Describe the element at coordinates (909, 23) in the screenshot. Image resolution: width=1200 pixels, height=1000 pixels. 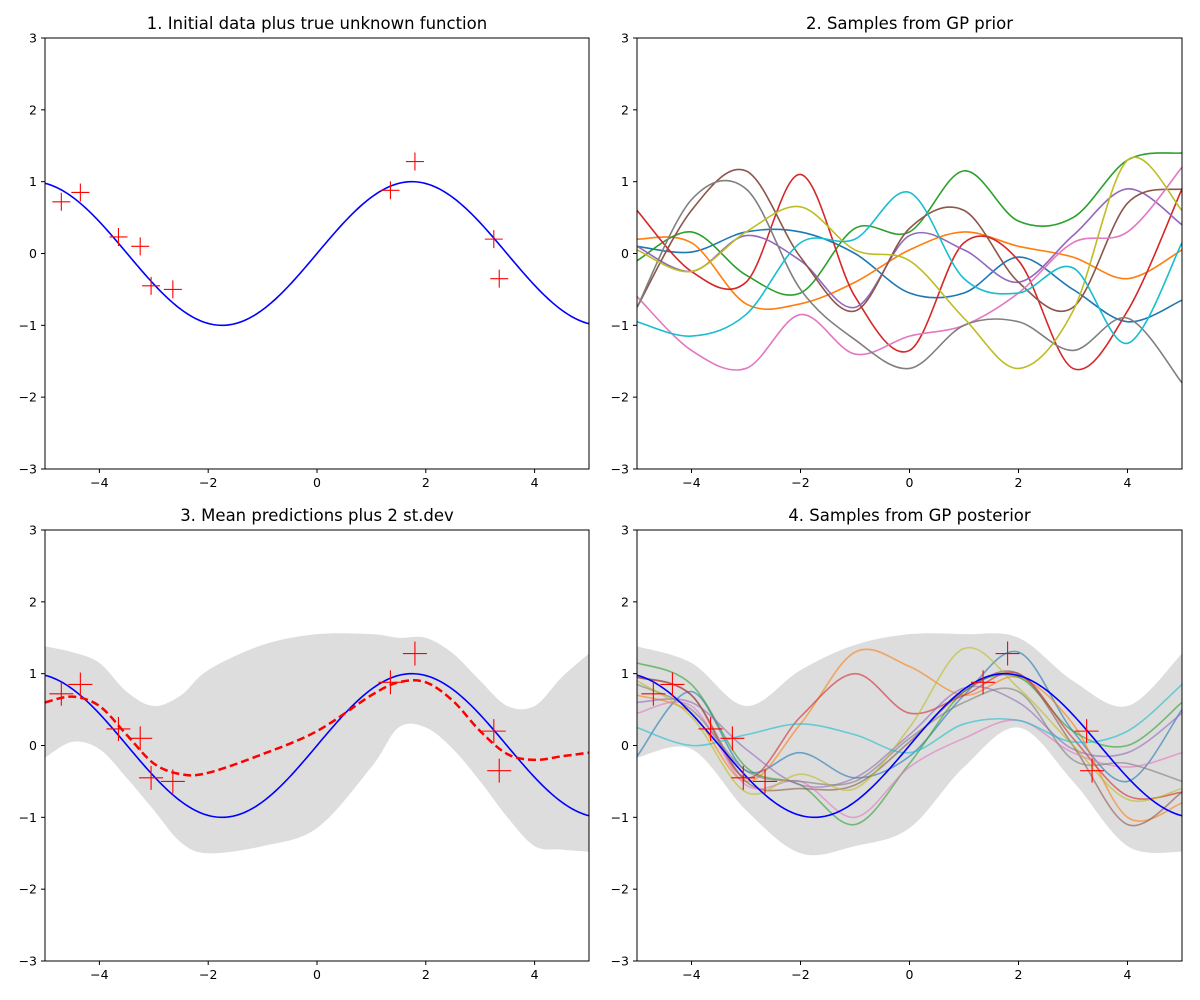
I see `panel-title: 2. Samples from GP prior` at that location.